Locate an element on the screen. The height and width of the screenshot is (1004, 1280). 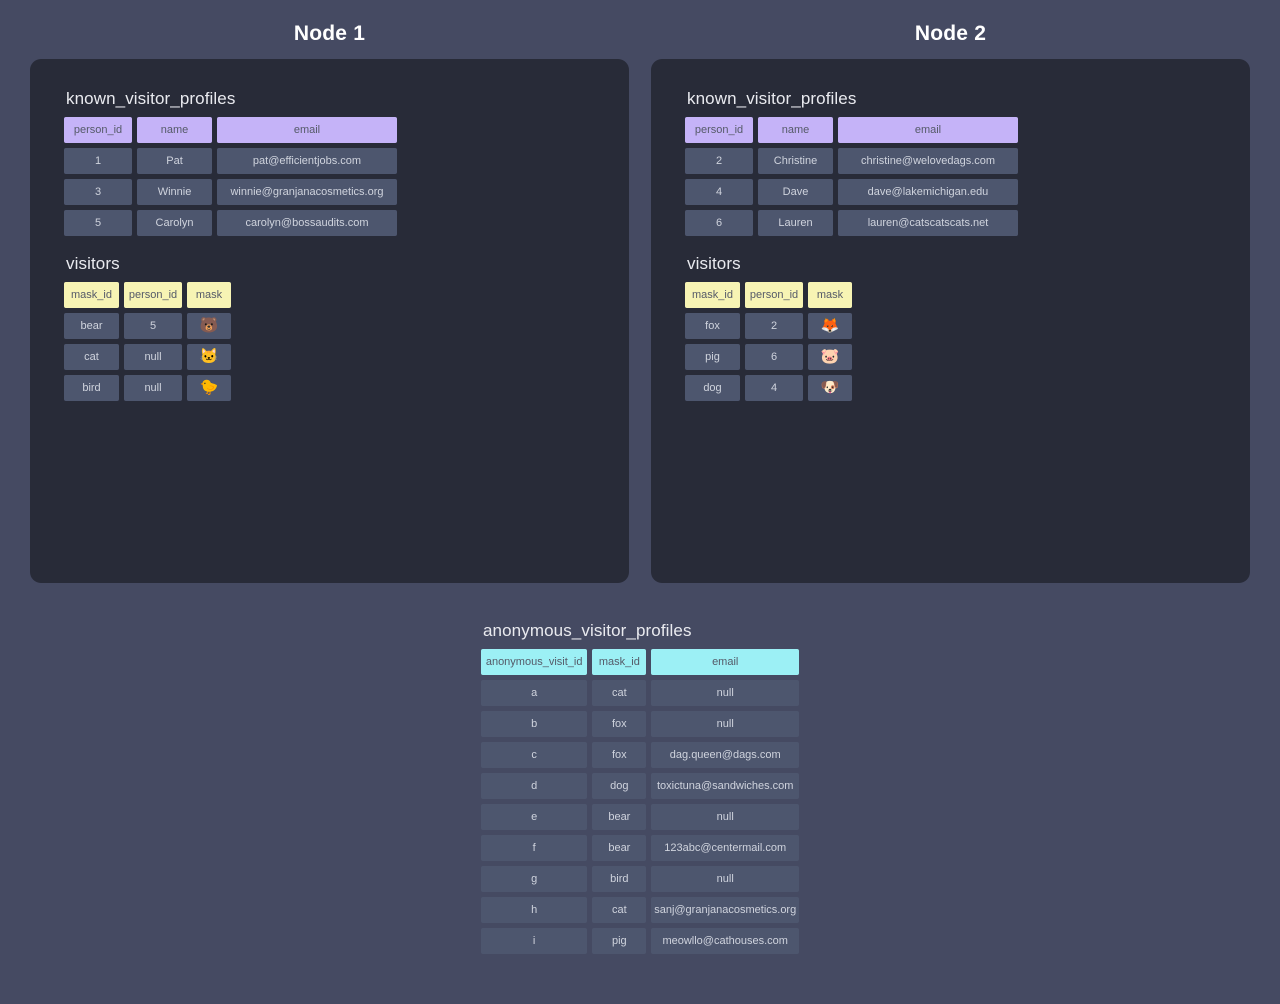
cell-anonymous-visit-id: h is located at coordinates (534, 910).